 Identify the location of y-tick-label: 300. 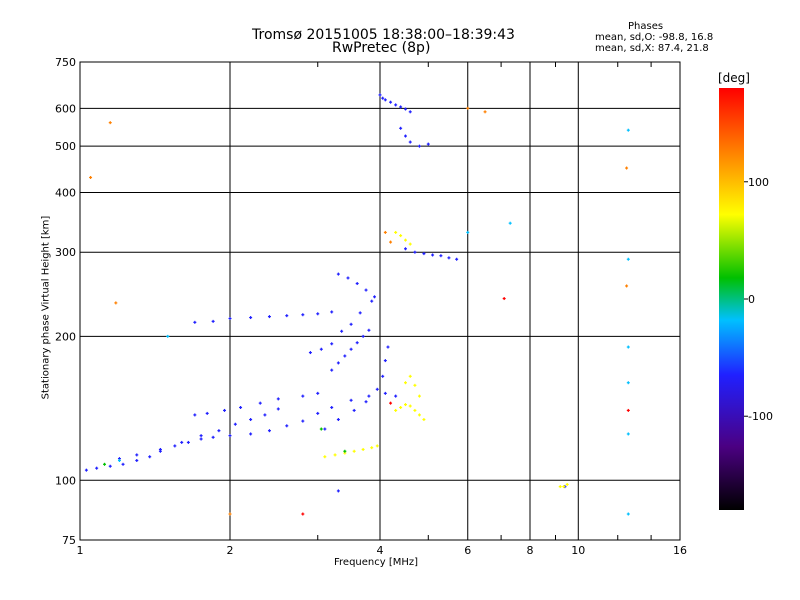
(65, 252).